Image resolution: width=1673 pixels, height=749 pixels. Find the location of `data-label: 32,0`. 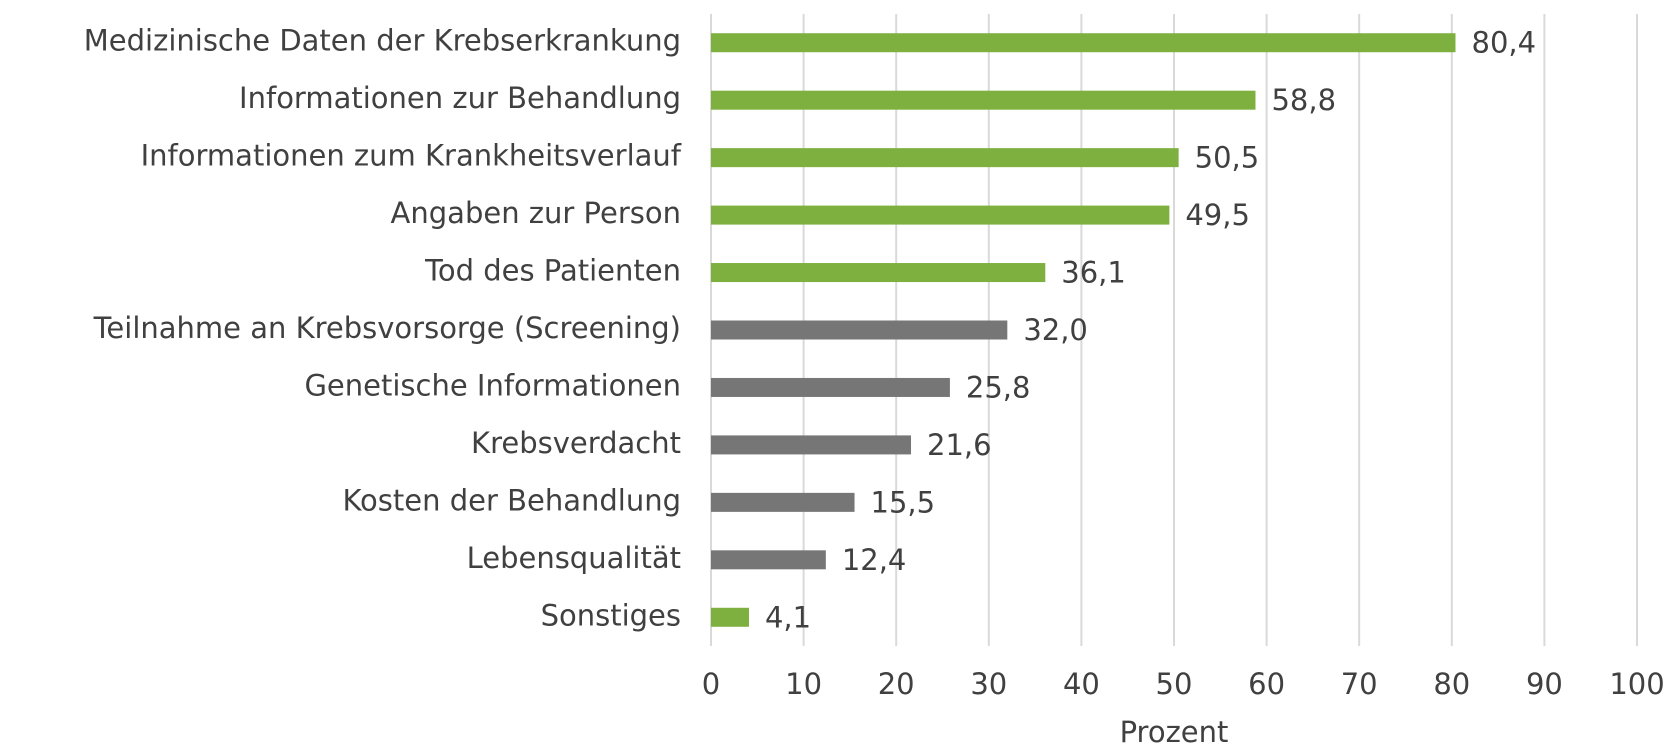

data-label: 32,0 is located at coordinates (1055, 330).